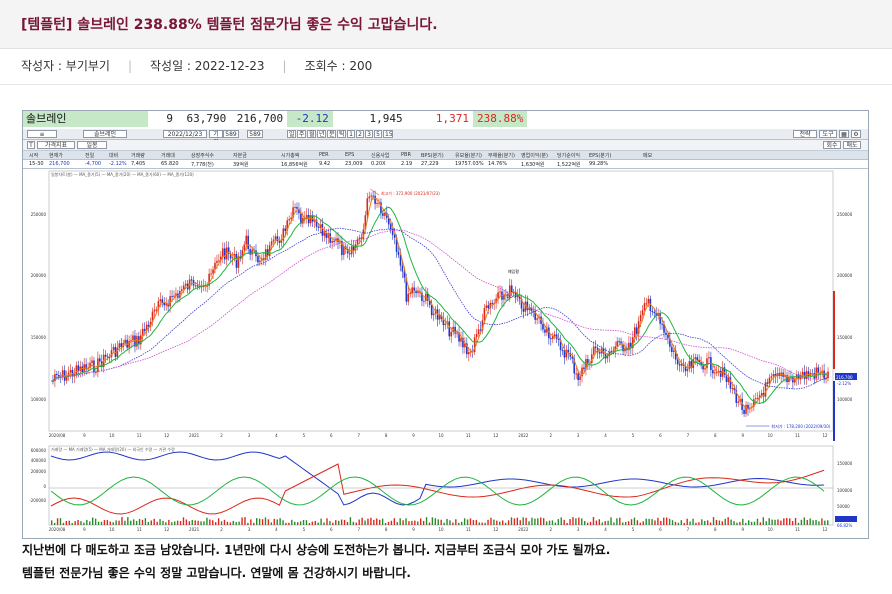 This screenshot has width=892, height=594. Describe the element at coordinates (852, 145) in the screenshot. I see `sell-button: 매도` at that location.